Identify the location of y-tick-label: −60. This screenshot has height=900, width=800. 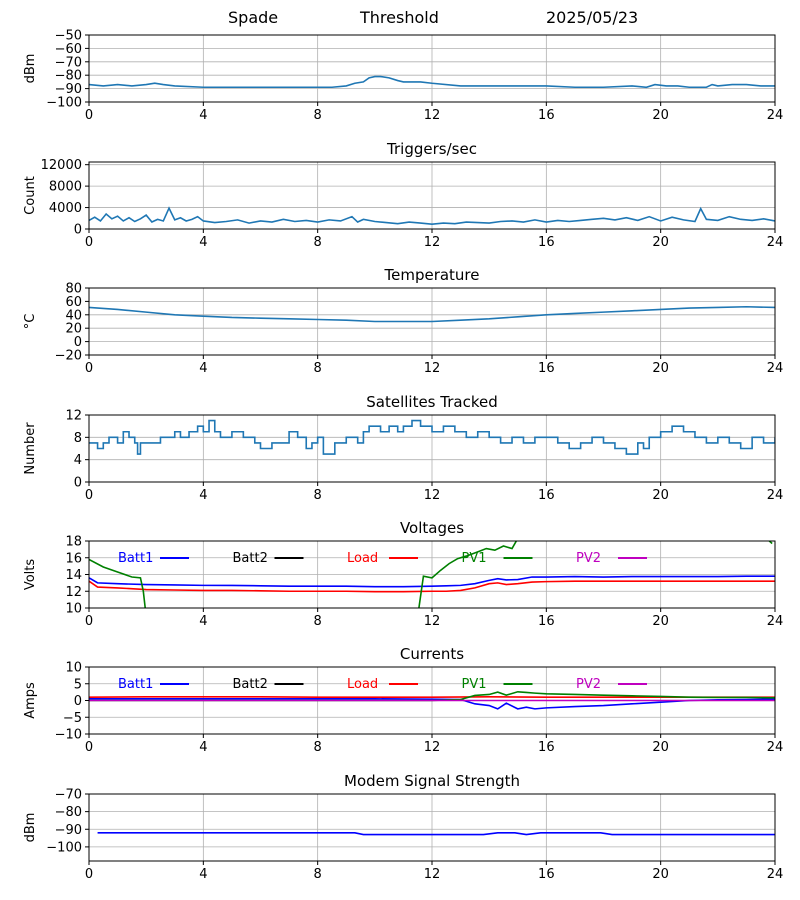
(68, 49).